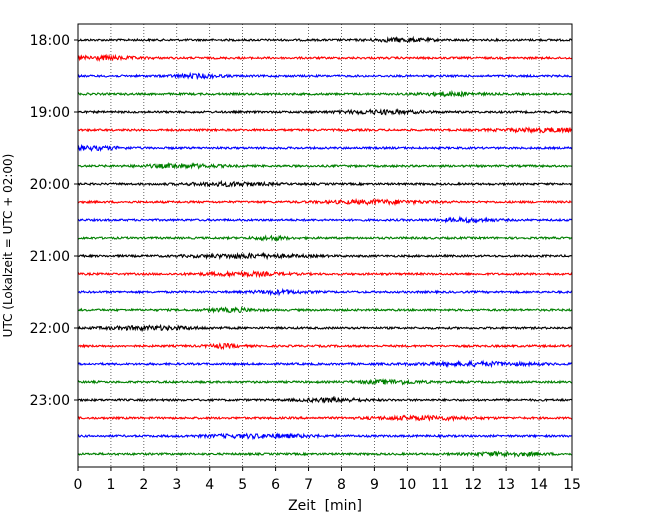  Describe the element at coordinates (50, 257) in the screenshot. I see `y-tick-label-2100: 21:00` at that location.